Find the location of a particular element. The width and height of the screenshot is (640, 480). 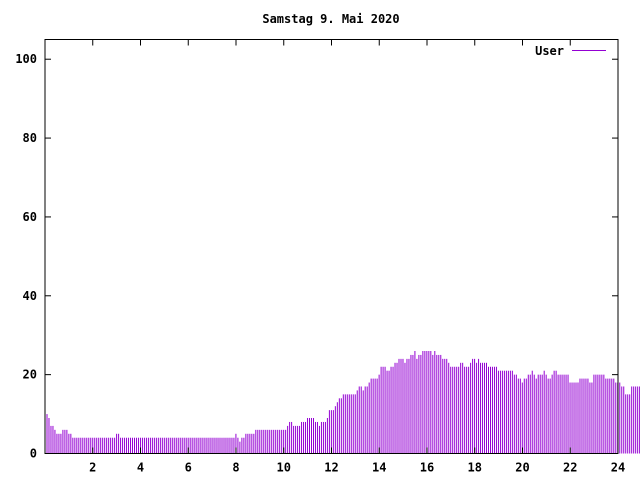

y-tick-label: 40 is located at coordinates (30, 296).